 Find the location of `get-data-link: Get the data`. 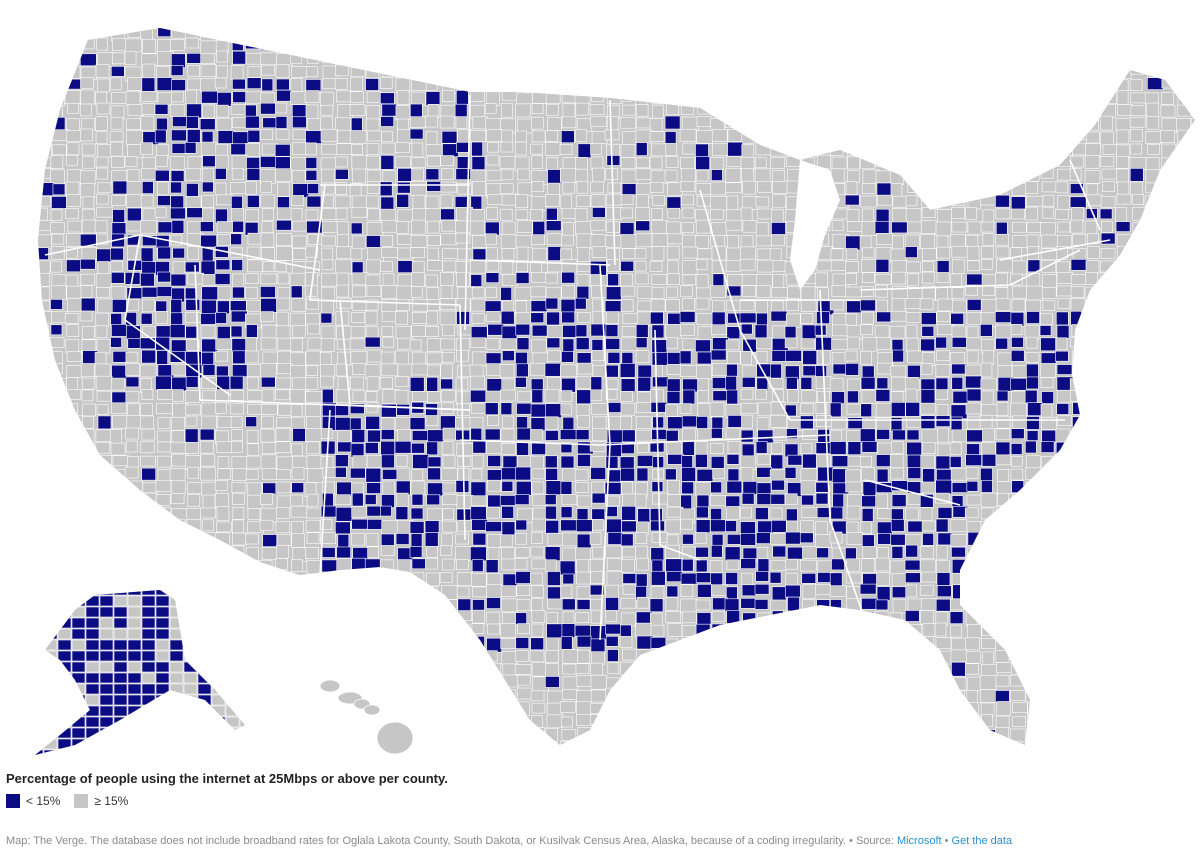

get-data-link: Get the data is located at coordinates (982, 841).